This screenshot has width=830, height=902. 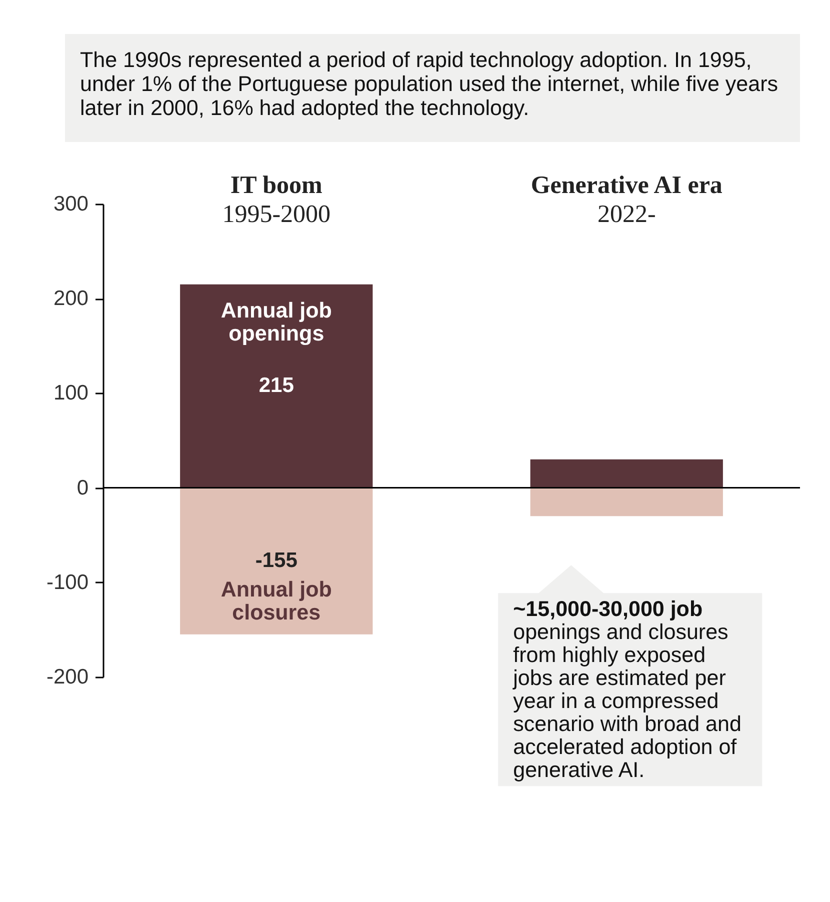 What do you see at coordinates (70, 204) in the screenshot?
I see `y-tick-label: 300` at bounding box center [70, 204].